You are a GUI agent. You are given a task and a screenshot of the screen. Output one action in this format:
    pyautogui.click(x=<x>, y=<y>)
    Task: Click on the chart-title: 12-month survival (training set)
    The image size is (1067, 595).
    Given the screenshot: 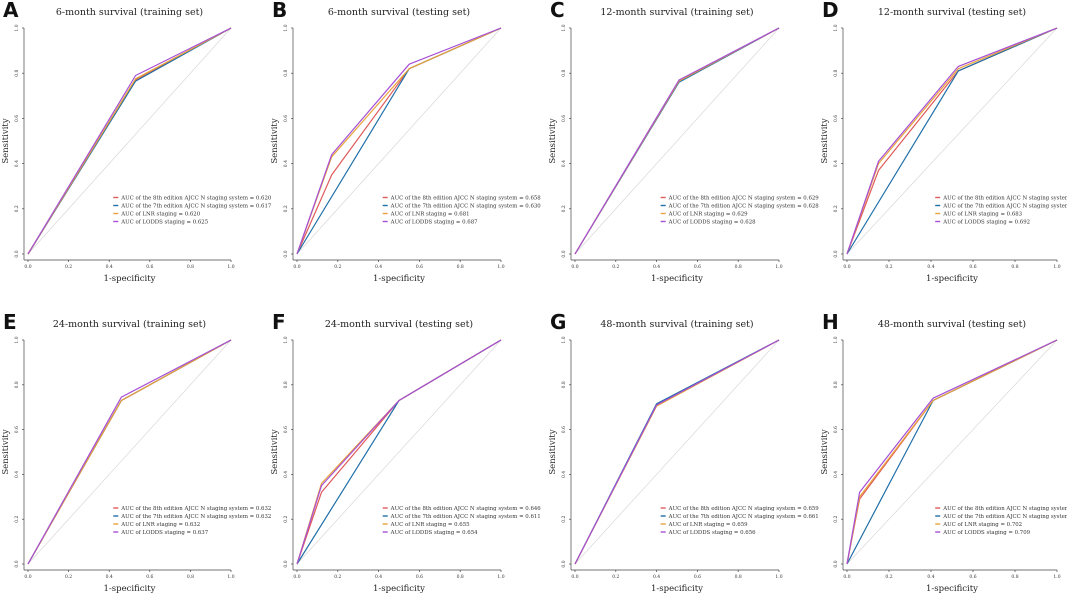 What is the action you would take?
    pyautogui.click(x=676, y=12)
    